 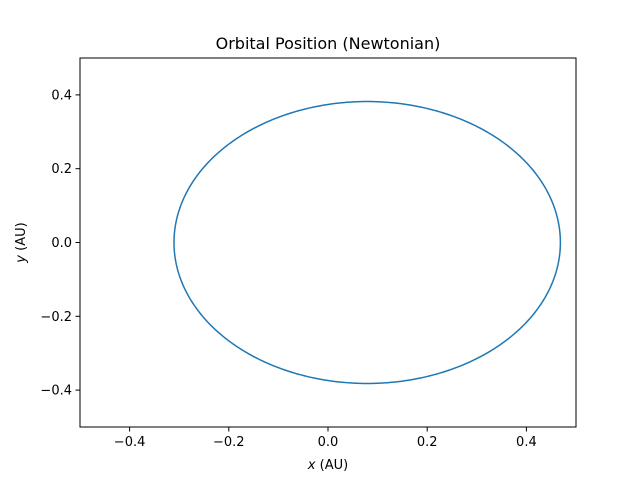 I want to click on y-tick-label: 0.0, so click(x=61, y=243).